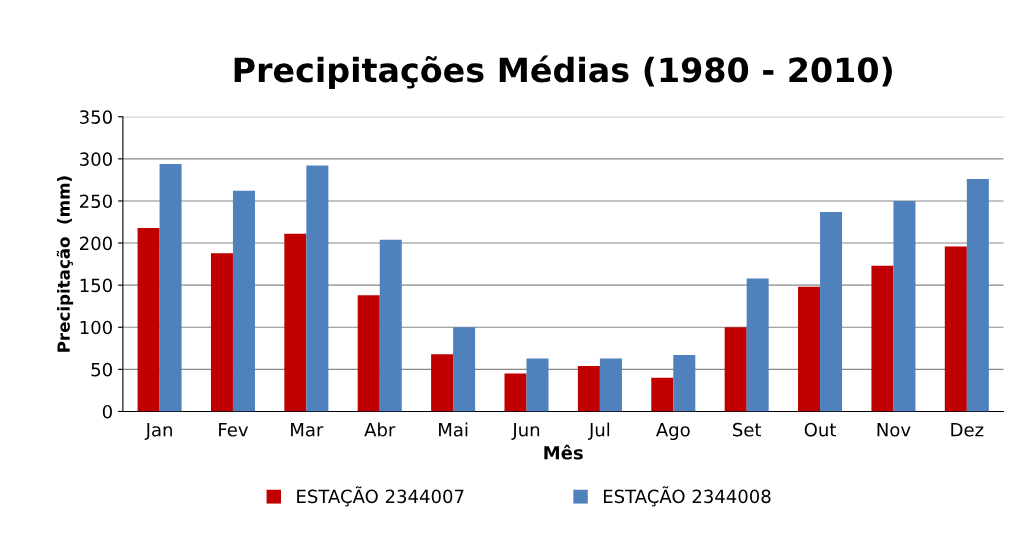 This screenshot has width=1024, height=556. What do you see at coordinates (96, 327) in the screenshot?
I see `y-tick-label: 100` at bounding box center [96, 327].